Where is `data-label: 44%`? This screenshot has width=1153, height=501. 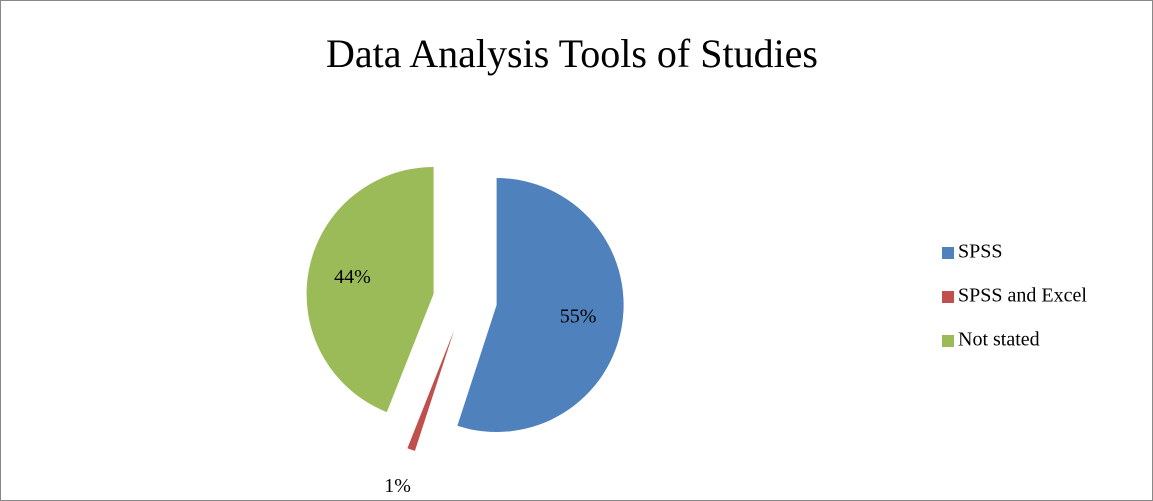 data-label: 44% is located at coordinates (352, 277).